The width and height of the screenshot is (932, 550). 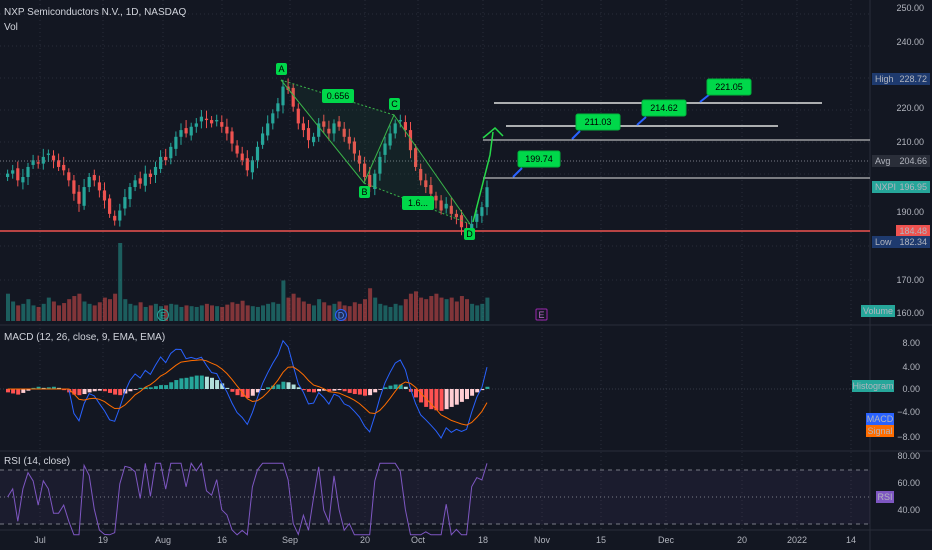 What do you see at coordinates (95, 12) in the screenshot?
I see `chart-title: NXP Semiconductors N.V., 1D, NASDAQ` at bounding box center [95, 12].